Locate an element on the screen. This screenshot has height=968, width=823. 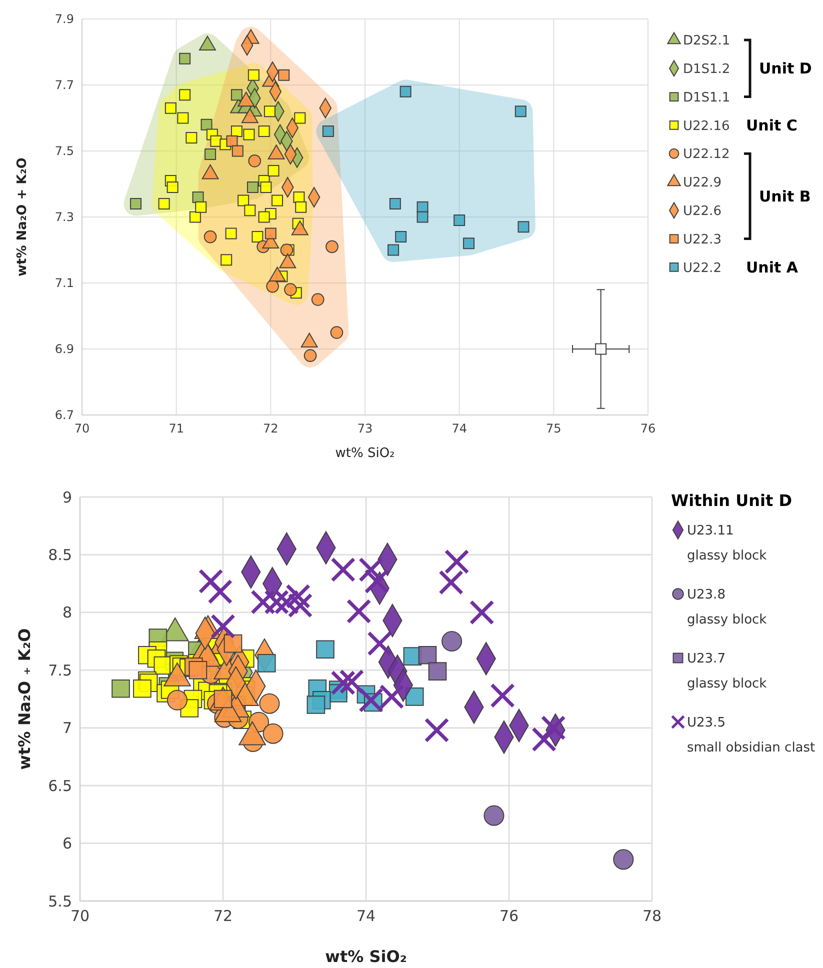
y-tick-label: 7.9 is located at coordinates (64, 19).